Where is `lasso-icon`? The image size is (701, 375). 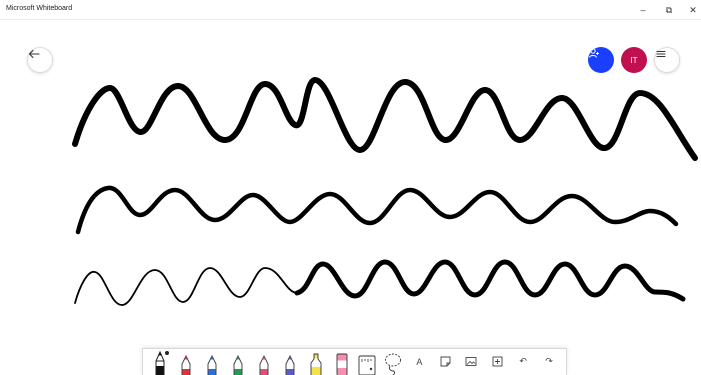
lasso-icon is located at coordinates (393, 364).